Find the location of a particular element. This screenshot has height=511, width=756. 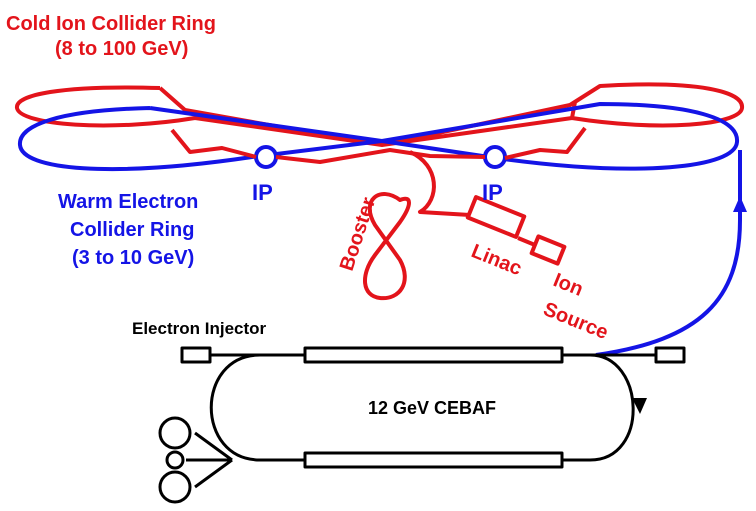

booster-label: Booster is located at coordinates (358, 234).